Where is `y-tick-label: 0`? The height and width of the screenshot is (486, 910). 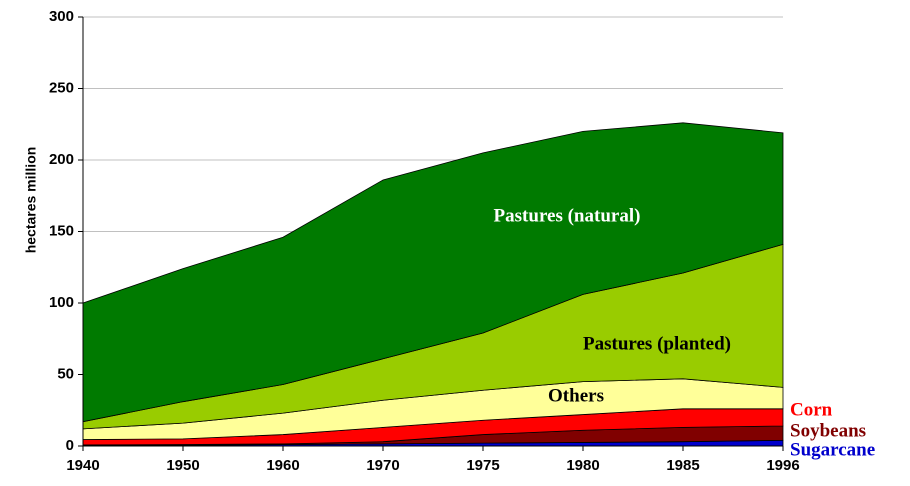
y-tick-label: 0 is located at coordinates (70, 445).